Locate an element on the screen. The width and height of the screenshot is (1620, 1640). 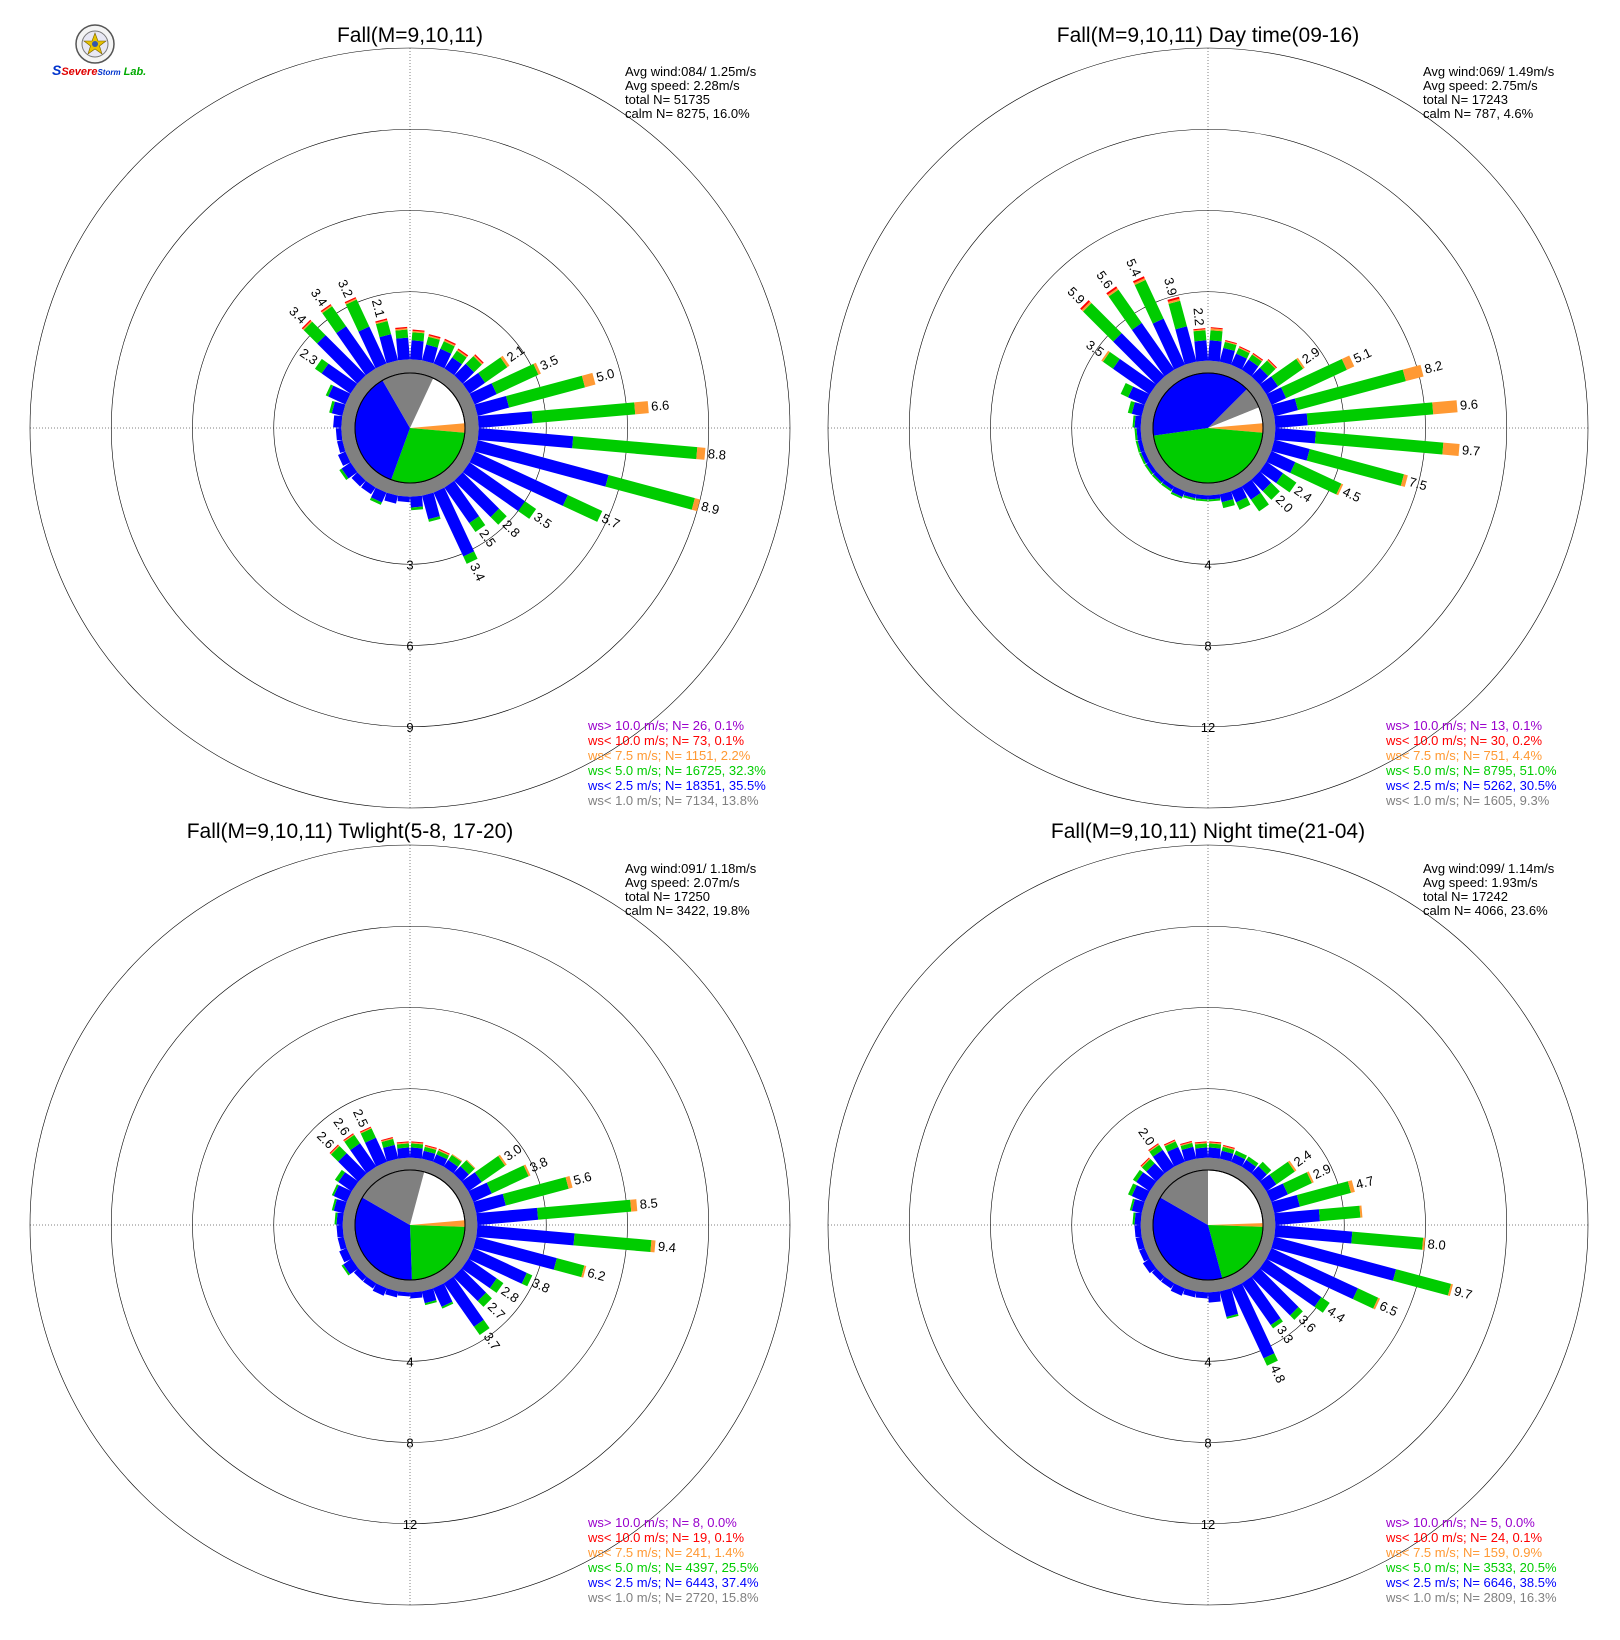
bar-value-label: 5.1 is located at coordinates (1362, 355).